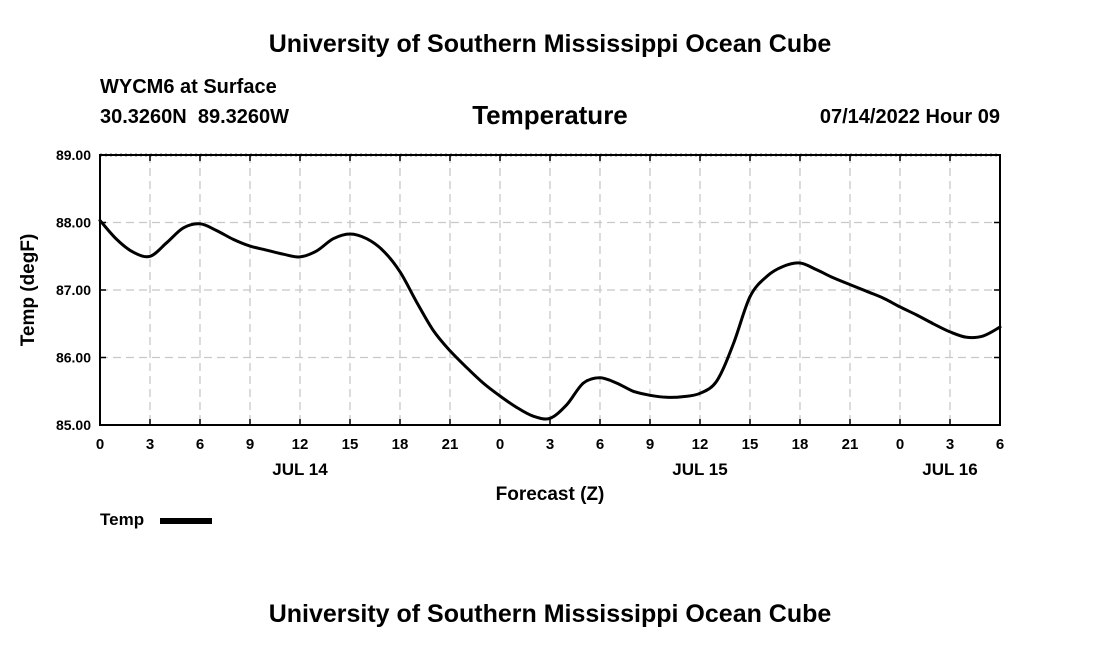  Describe the element at coordinates (195, 117) in the screenshot. I see `coordinates-label: 30.3260N 89.3260W` at that location.